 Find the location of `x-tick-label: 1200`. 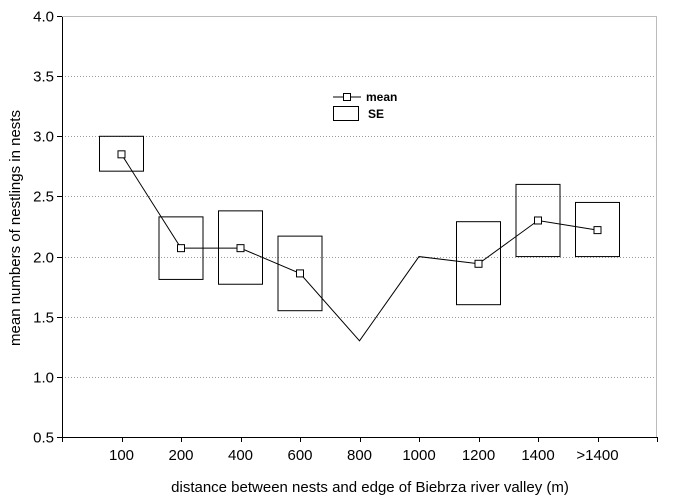

x-tick-label: 1200 is located at coordinates (478, 455).